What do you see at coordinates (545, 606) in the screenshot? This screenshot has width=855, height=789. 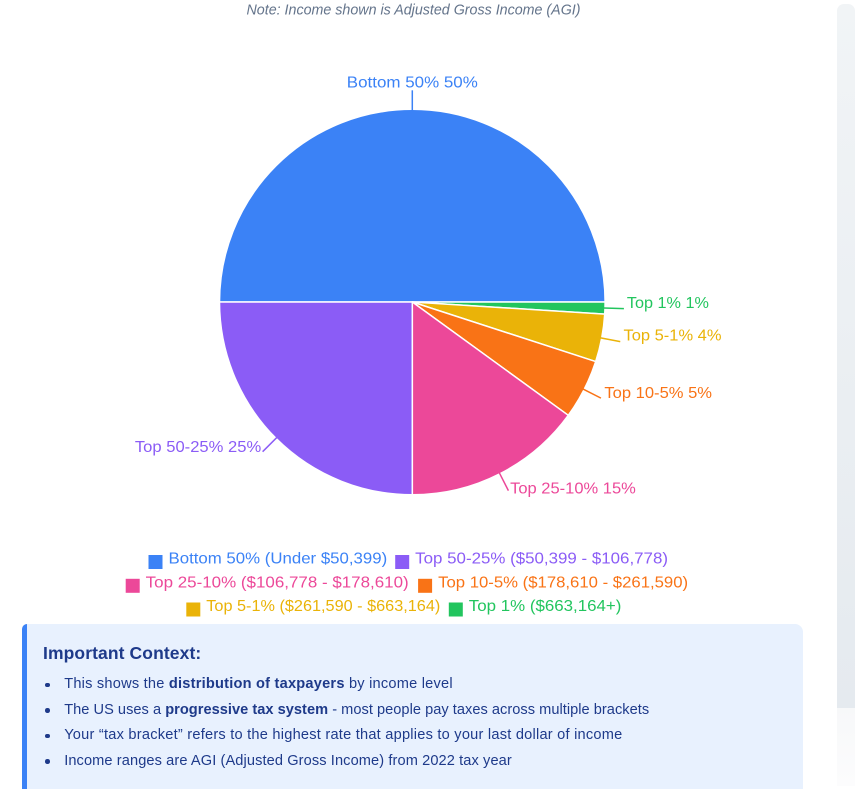 I see `svg-text: Top 1% ($663,164+)` at bounding box center [545, 606].